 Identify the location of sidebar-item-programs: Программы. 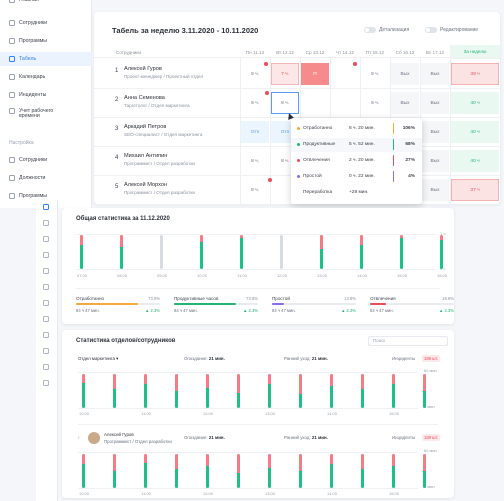
(46, 41).